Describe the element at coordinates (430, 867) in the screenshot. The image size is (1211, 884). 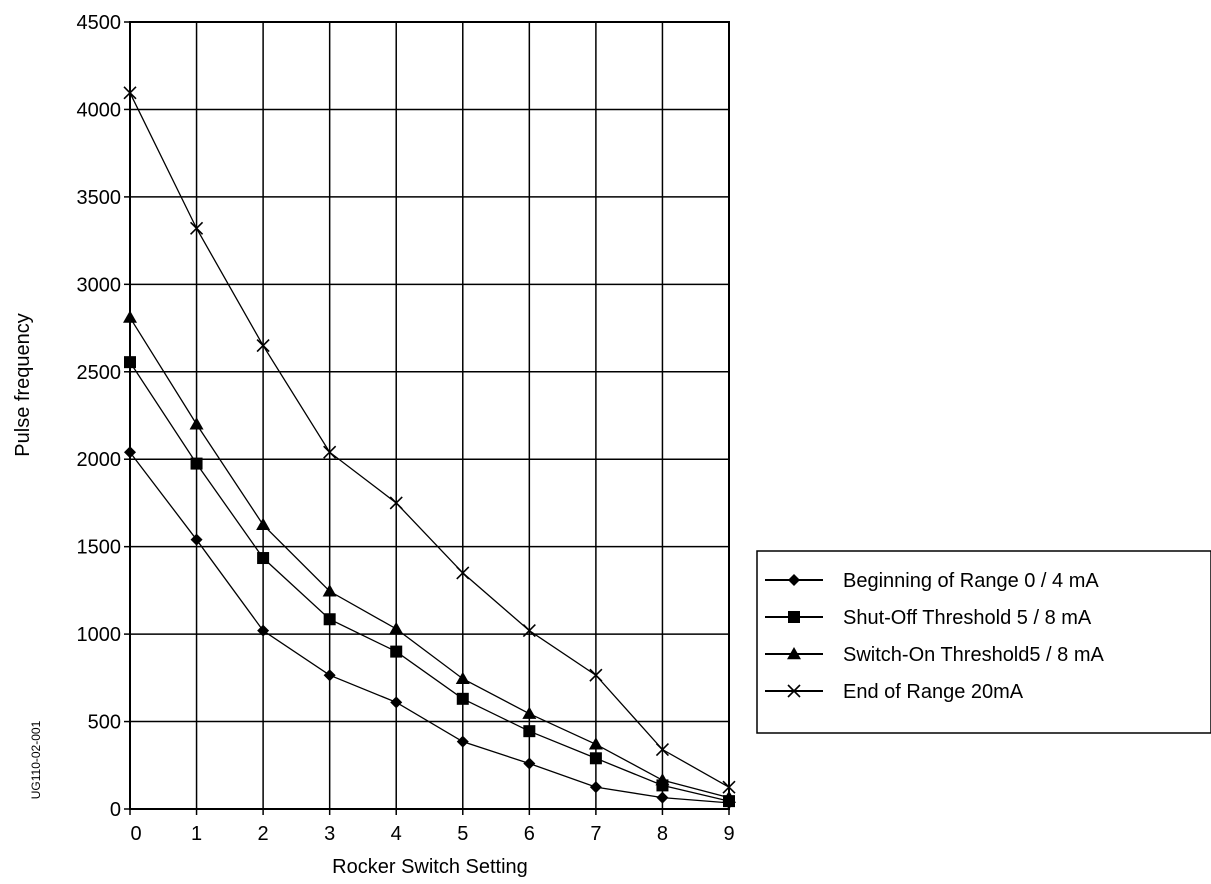
I see `x-axis-label: Rocker Switch Setting` at that location.